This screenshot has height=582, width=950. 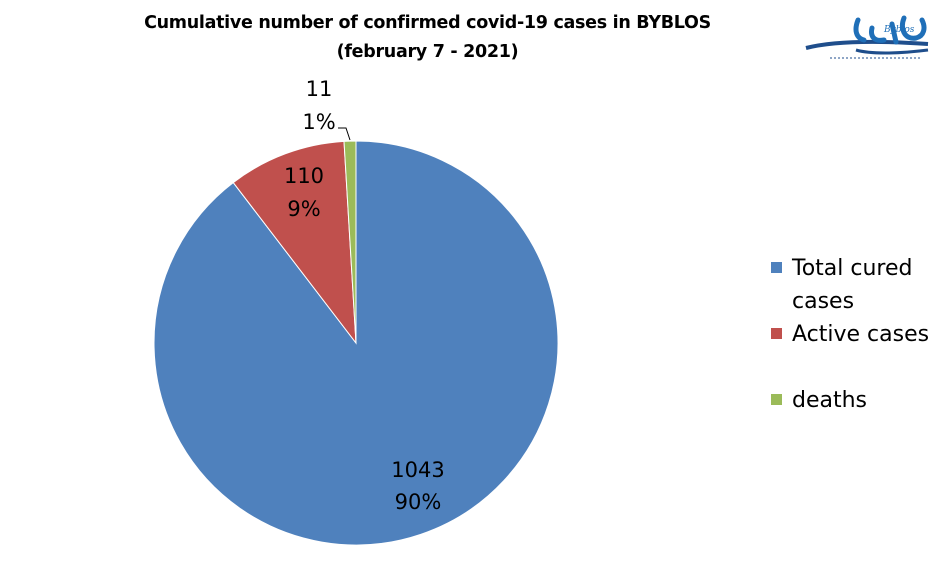 I want to click on legend-swatch-deaths, so click(x=776, y=399).